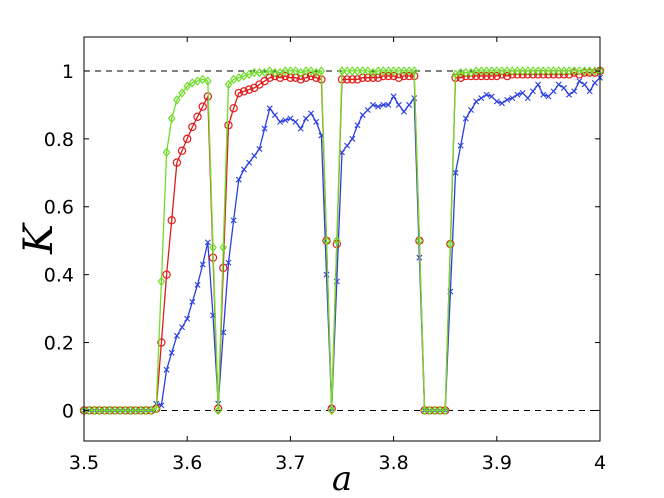 This screenshot has width=664, height=498. I want to click on x-tick-label: 3.8, so click(393, 463).